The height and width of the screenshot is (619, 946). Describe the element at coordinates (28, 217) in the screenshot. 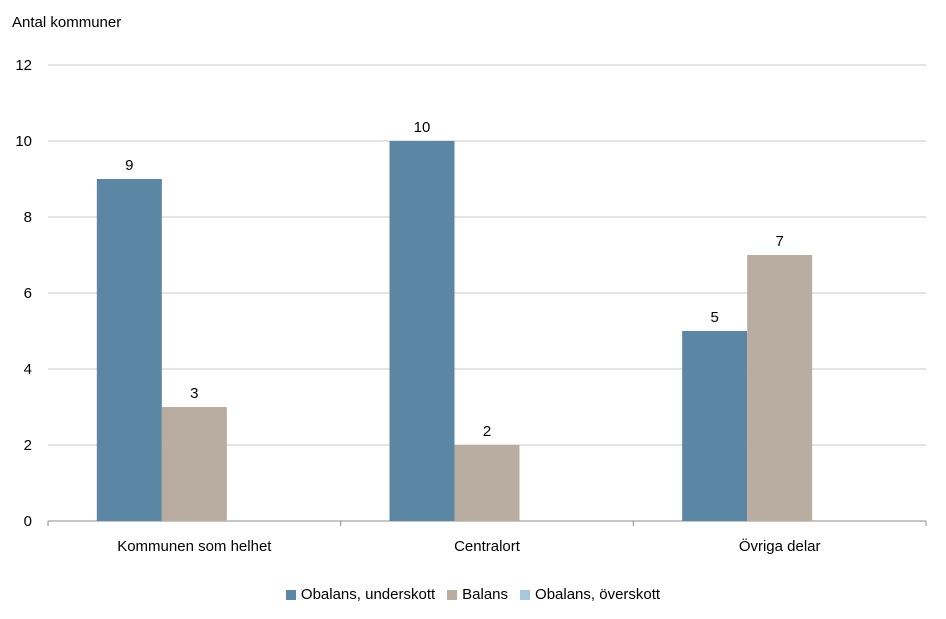

I see `y-tick-label: 8` at that location.